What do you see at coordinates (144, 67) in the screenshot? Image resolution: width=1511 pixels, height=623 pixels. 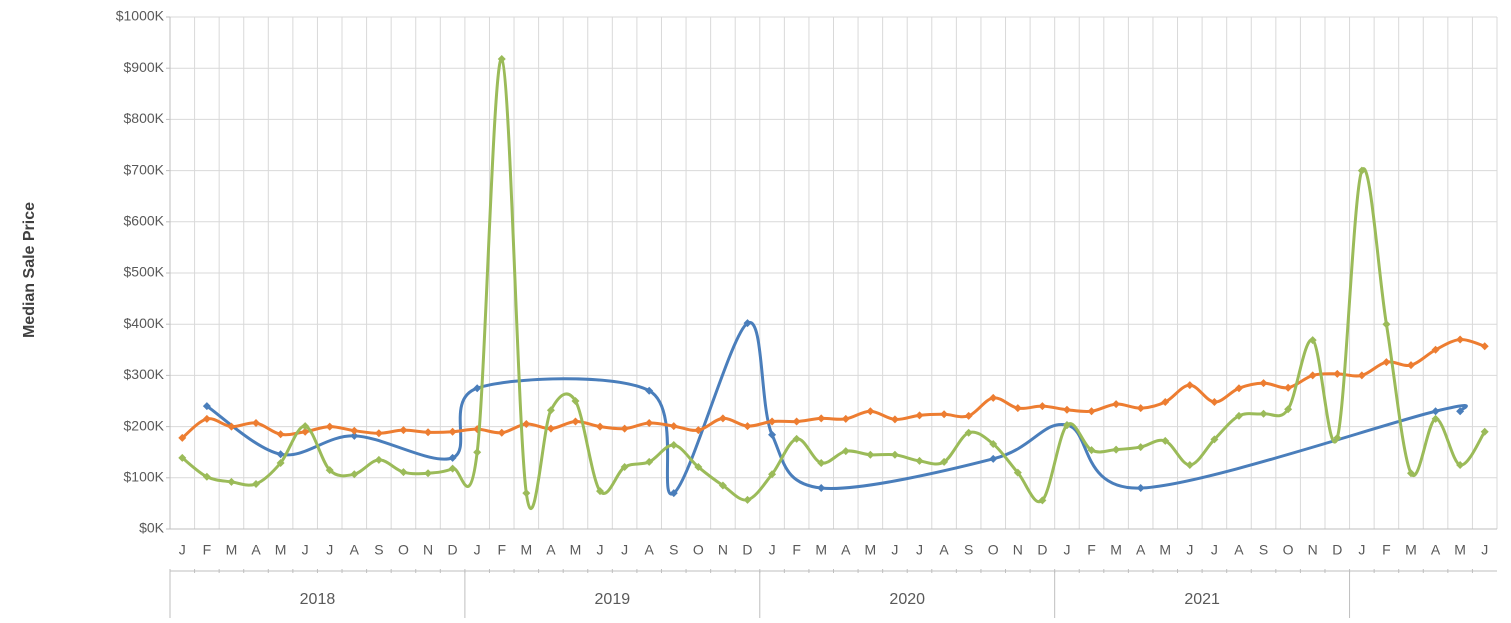 I see `y-tick-label: $900K` at bounding box center [144, 67].